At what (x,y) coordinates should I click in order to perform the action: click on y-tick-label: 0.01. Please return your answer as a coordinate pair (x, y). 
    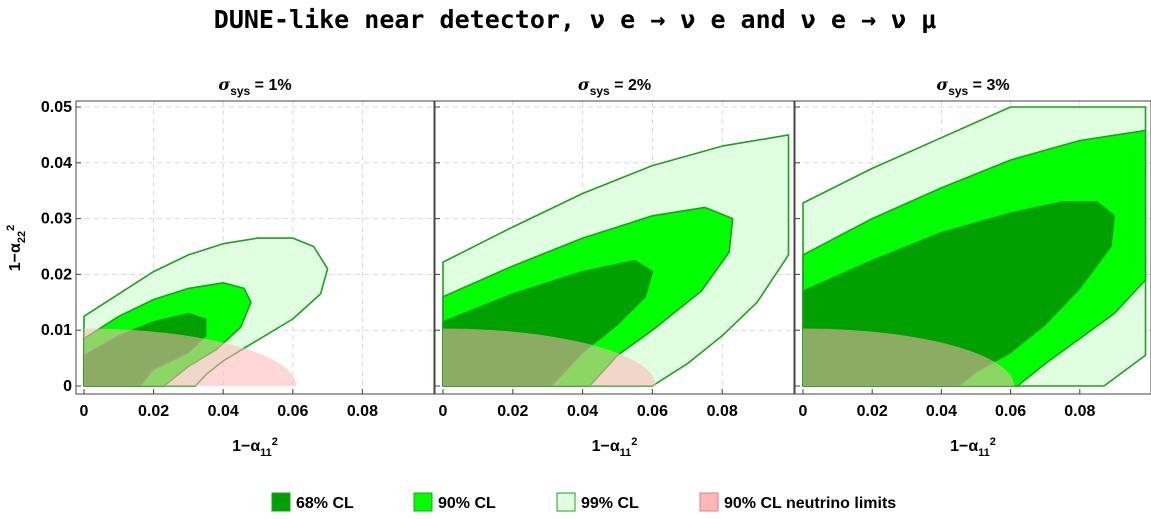
    Looking at the image, I should click on (56, 330).